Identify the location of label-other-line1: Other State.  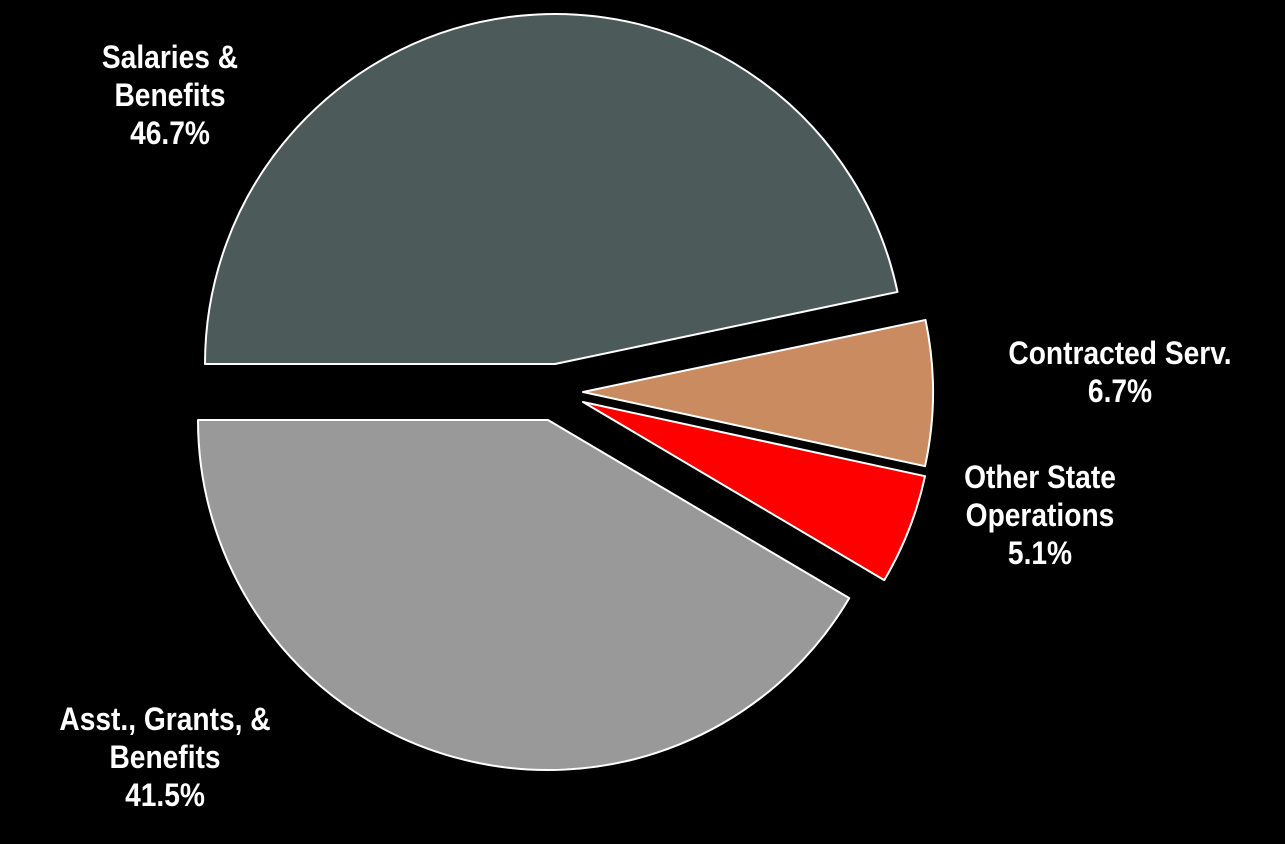
(1040, 477).